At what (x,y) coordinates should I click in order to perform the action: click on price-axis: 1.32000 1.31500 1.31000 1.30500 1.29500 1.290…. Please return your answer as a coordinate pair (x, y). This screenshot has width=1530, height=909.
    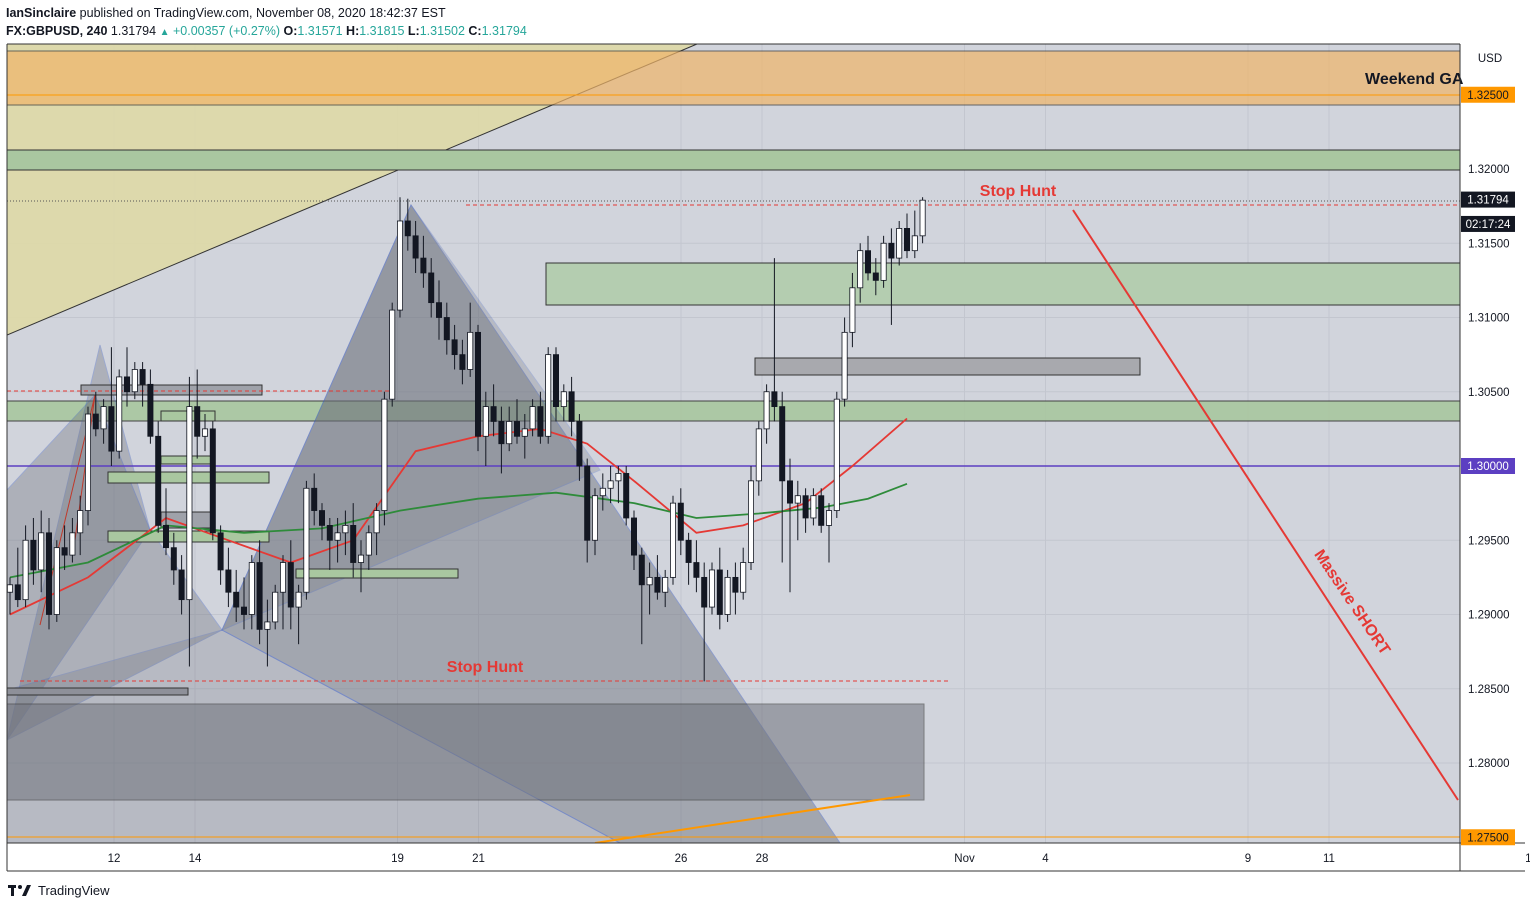
    Looking at the image, I should click on (1489, 467).